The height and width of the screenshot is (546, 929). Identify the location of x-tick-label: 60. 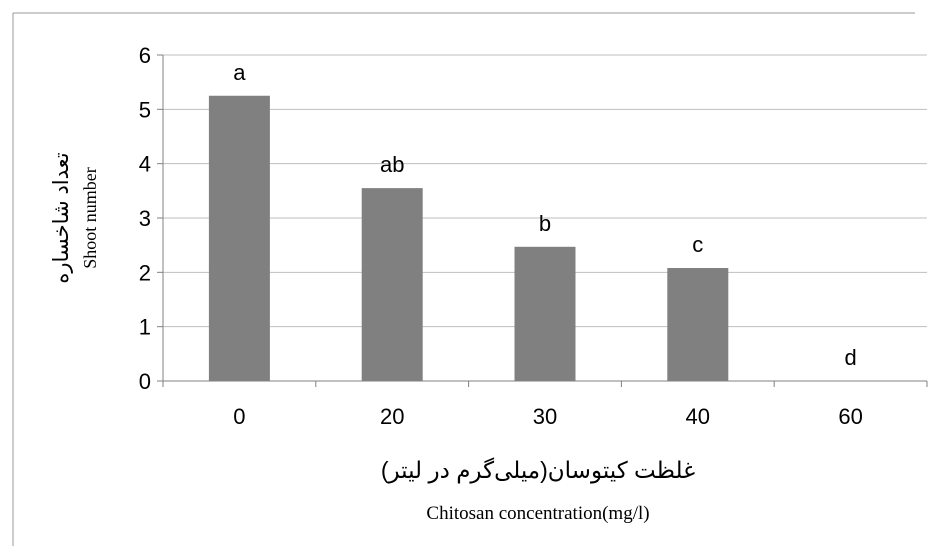
(850, 416).